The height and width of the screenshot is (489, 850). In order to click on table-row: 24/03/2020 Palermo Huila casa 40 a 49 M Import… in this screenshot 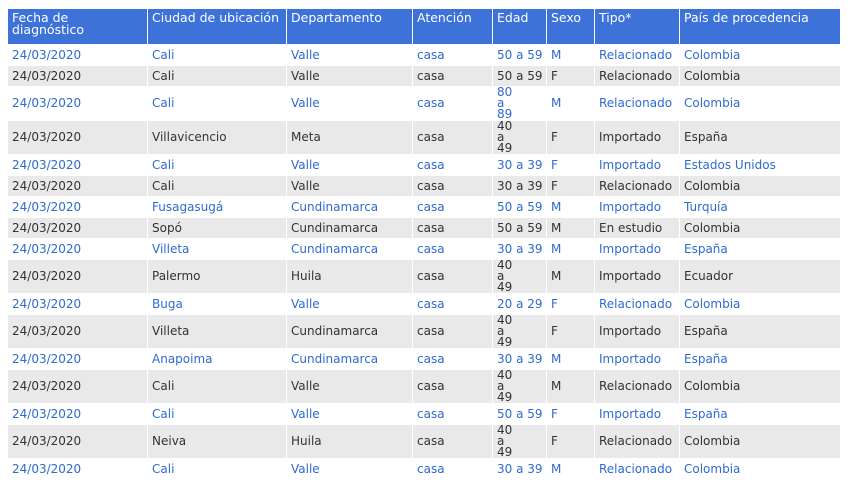, I will do `click(424, 276)`.